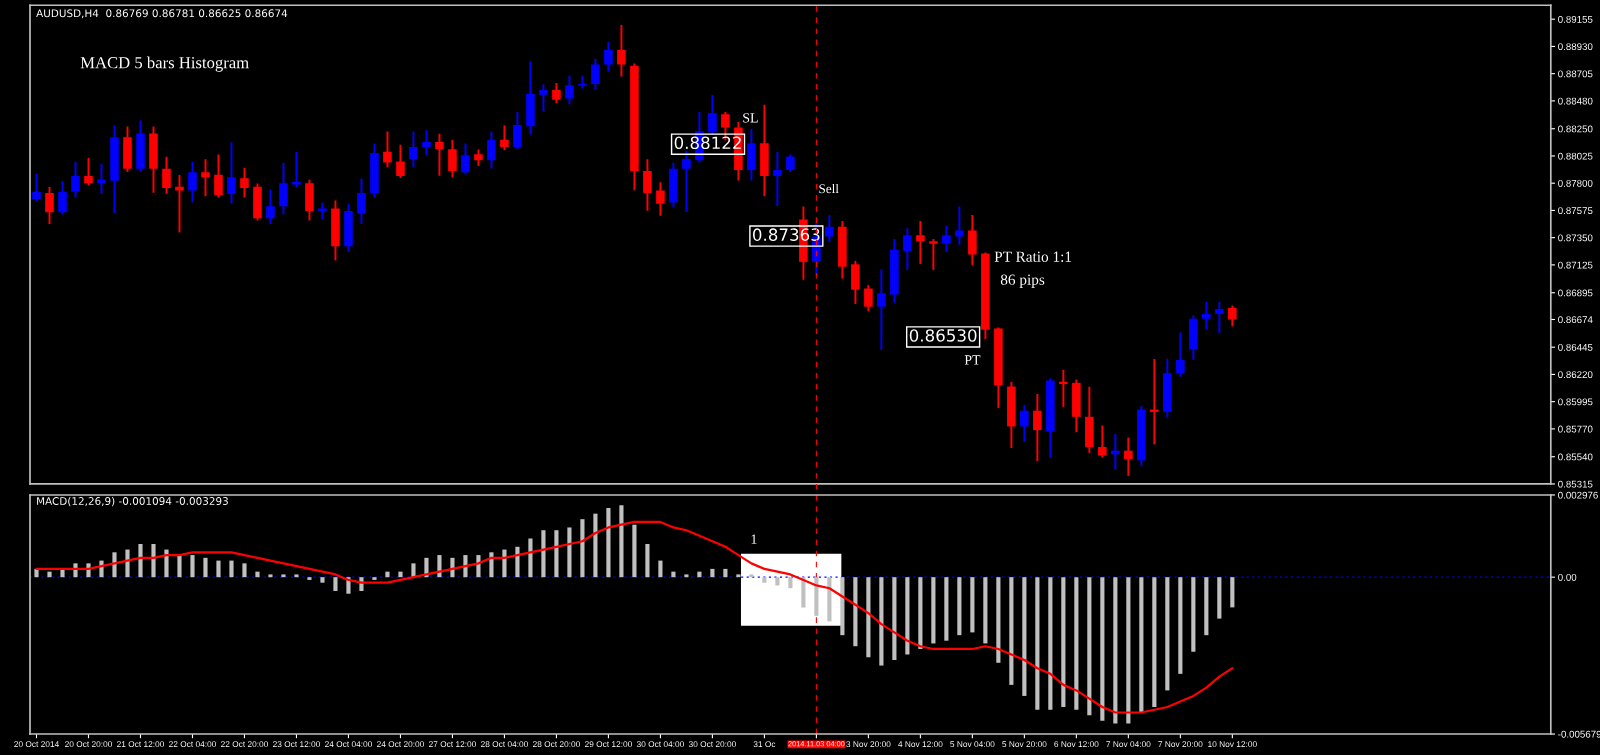  Describe the element at coordinates (764, 744) in the screenshot. I see `x-tick-label: 31 Oc` at that location.